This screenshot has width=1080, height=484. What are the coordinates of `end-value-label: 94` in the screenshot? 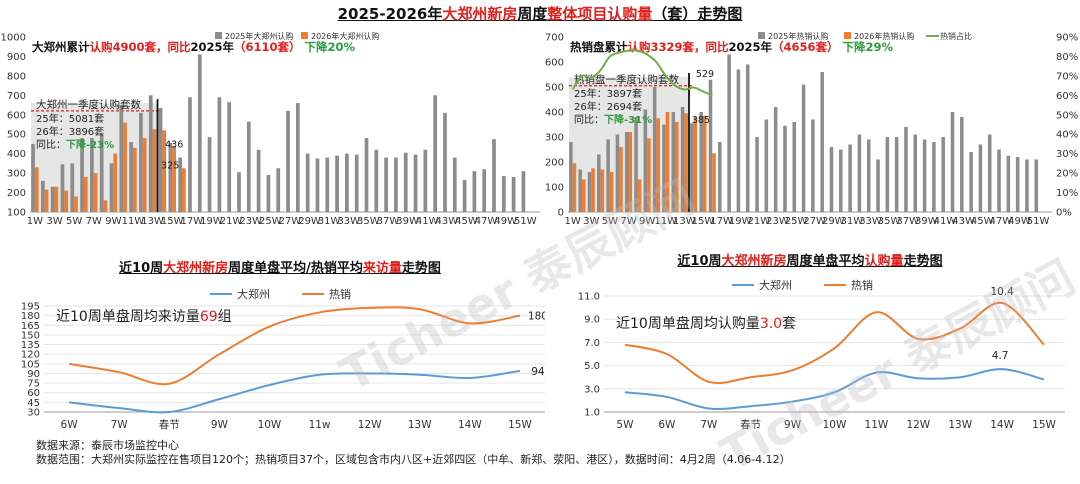 It's located at (538, 372).